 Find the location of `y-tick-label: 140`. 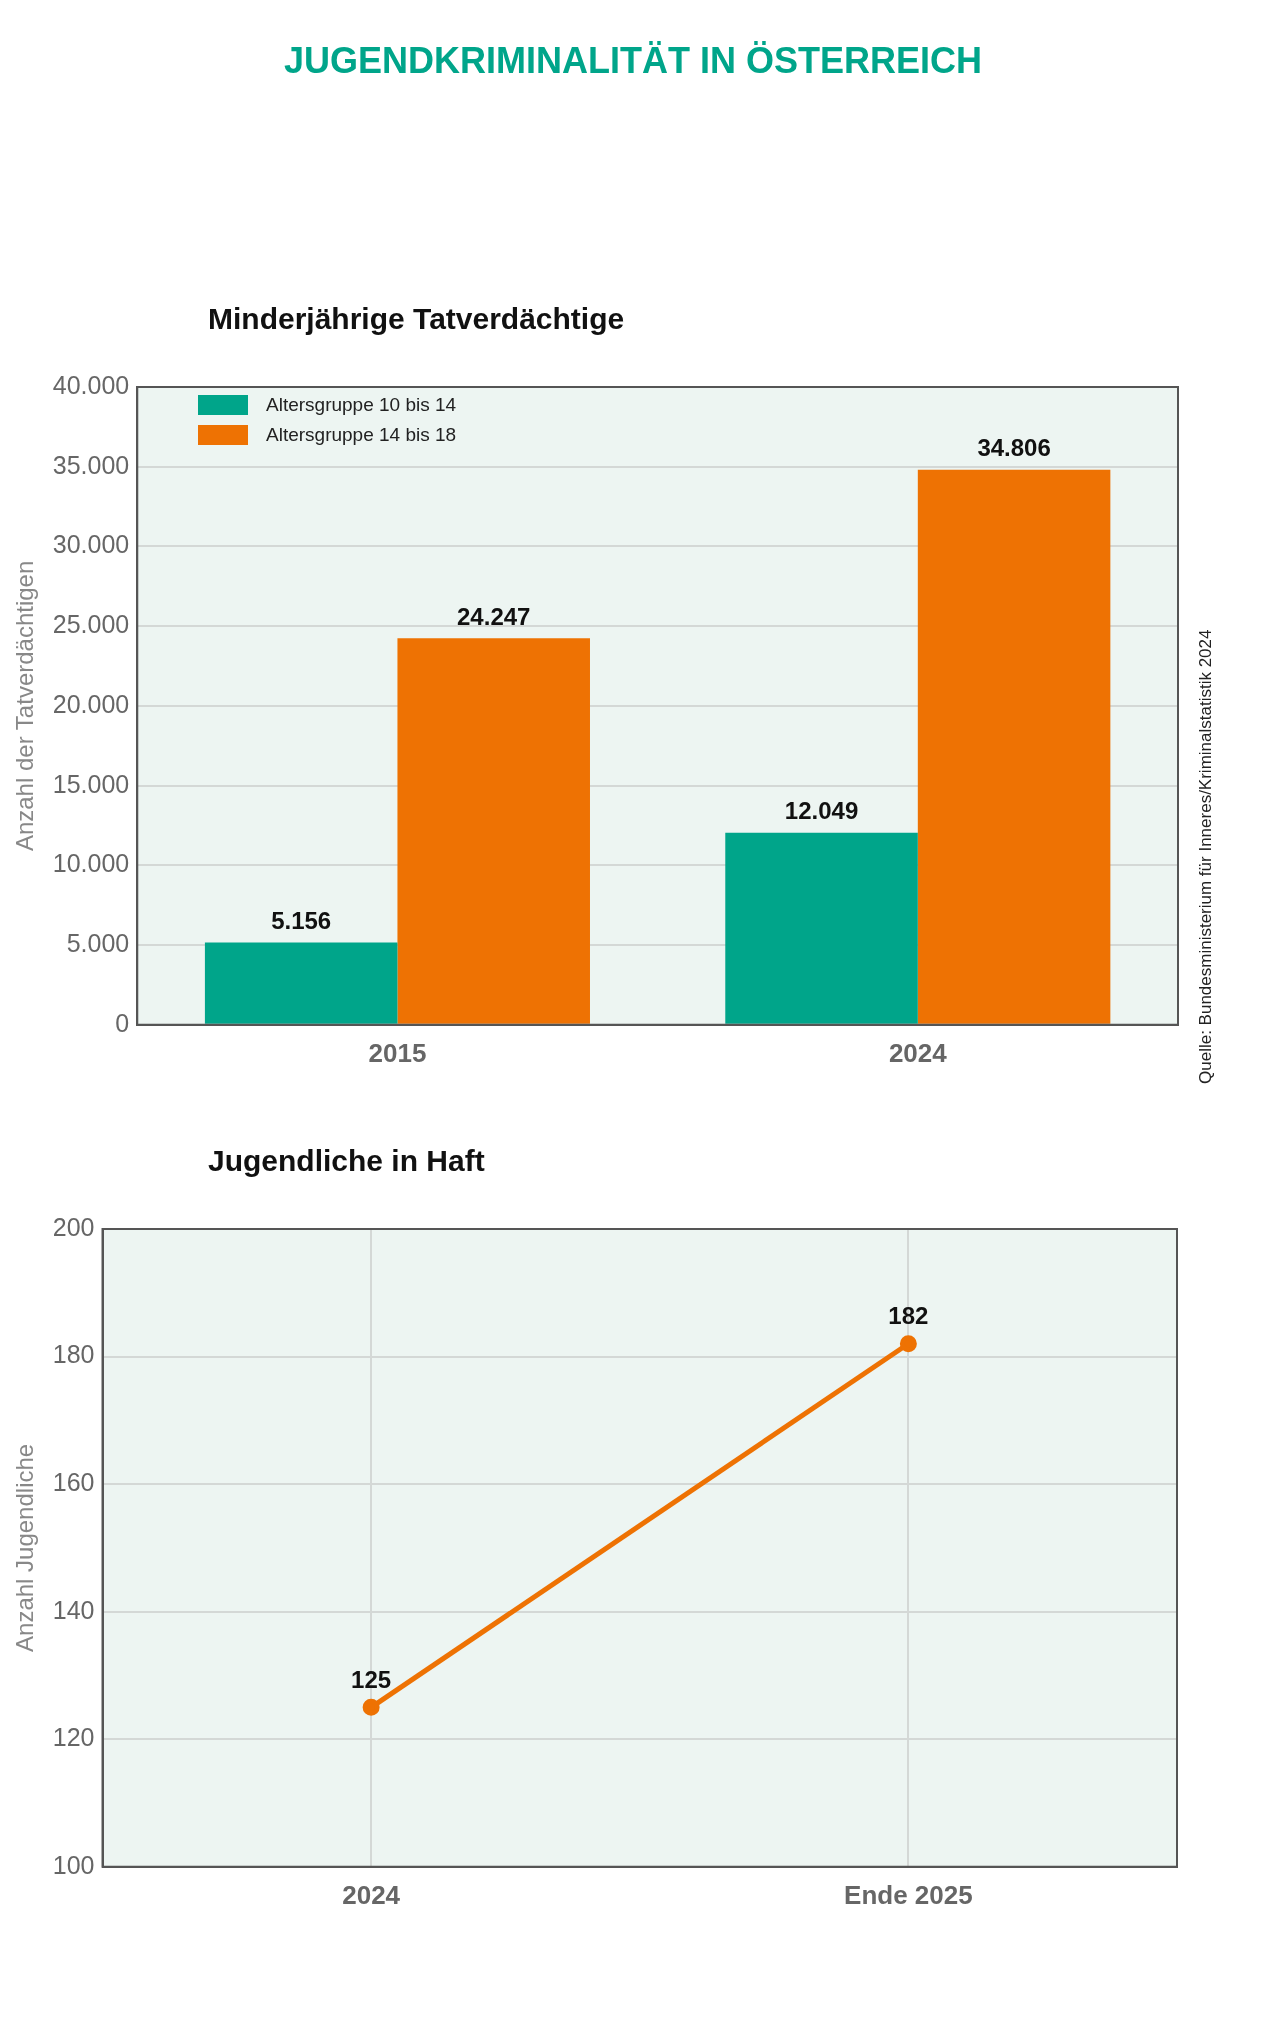

y-tick-label: 140 is located at coordinates (73, 1609).